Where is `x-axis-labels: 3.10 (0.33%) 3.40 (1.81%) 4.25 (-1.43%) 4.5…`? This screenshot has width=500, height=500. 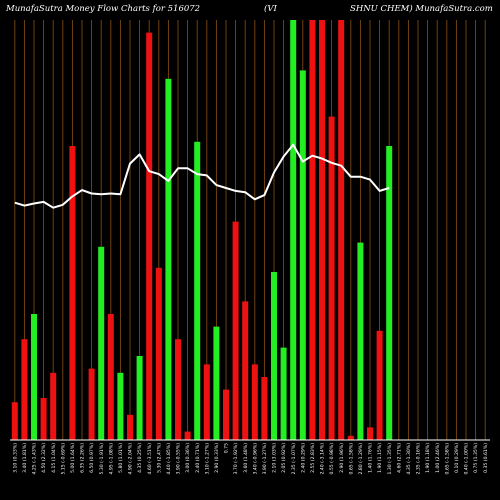
x-axis-labels: 3.10 (0.33%) 3.40 (1.81%) 4.25 (-1.43%) 4.5… is located at coordinates (250, 459).